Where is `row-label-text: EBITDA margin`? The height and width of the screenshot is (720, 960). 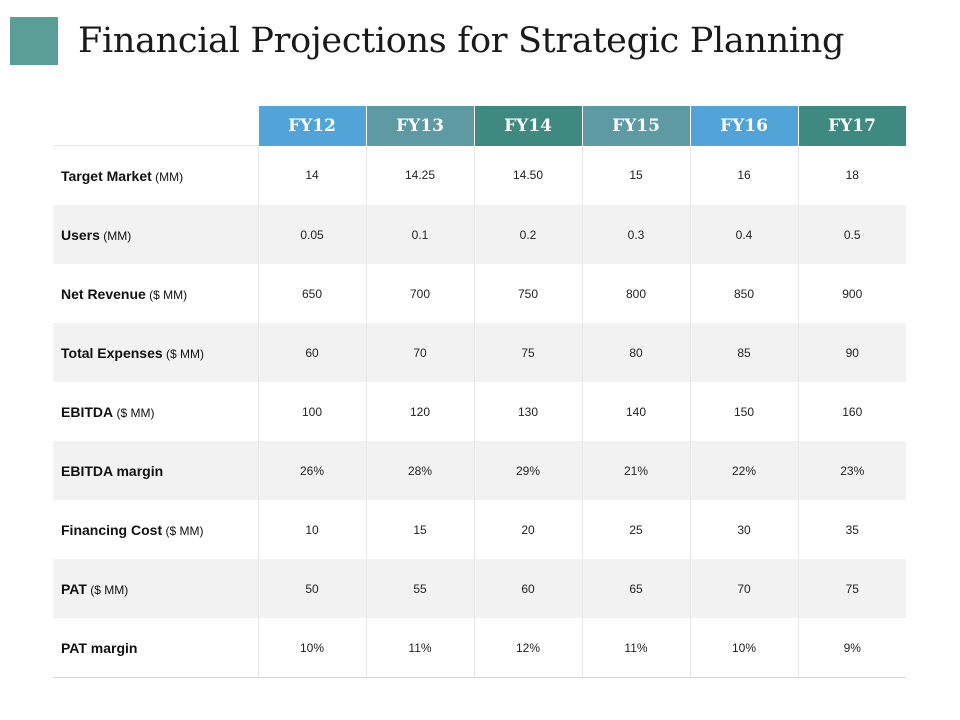
row-label-text: EBITDA margin is located at coordinates (112, 470).